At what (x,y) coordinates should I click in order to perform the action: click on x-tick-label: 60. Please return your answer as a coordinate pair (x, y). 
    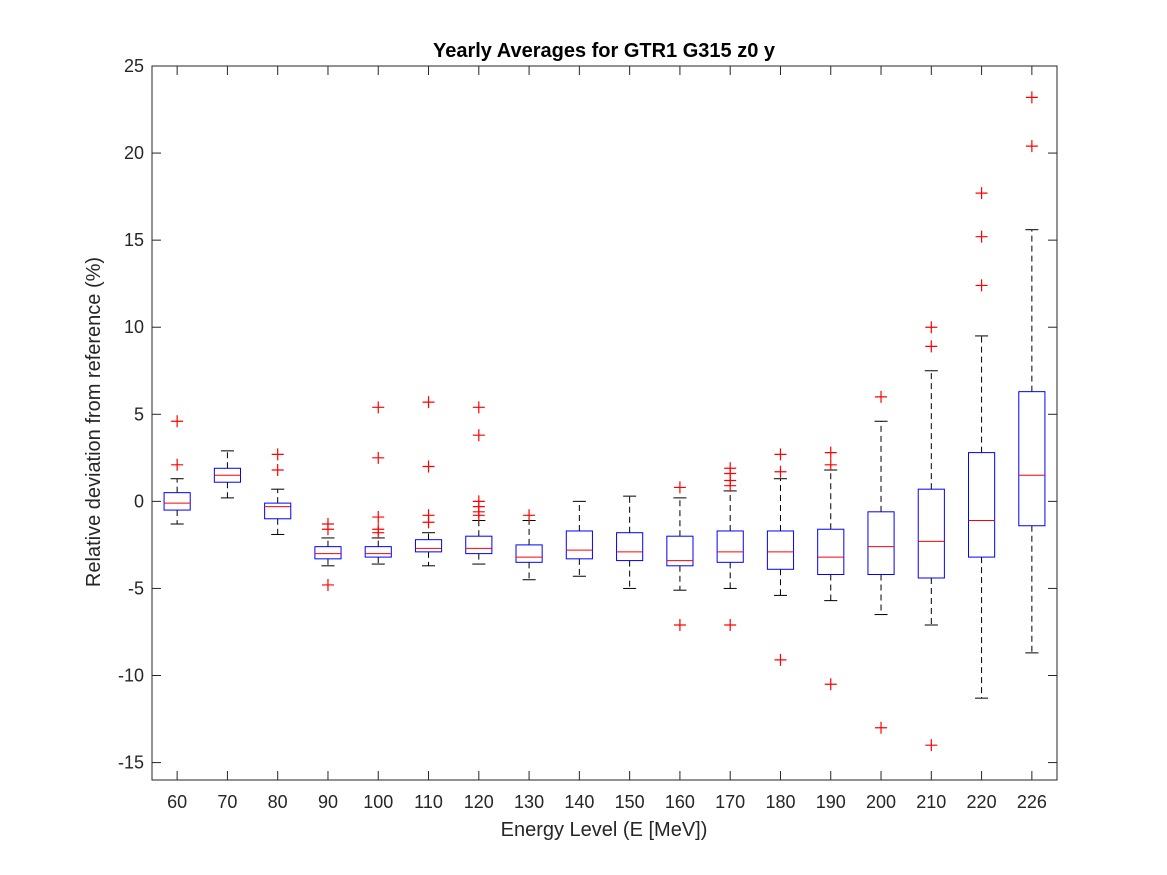
    Looking at the image, I should click on (177, 802).